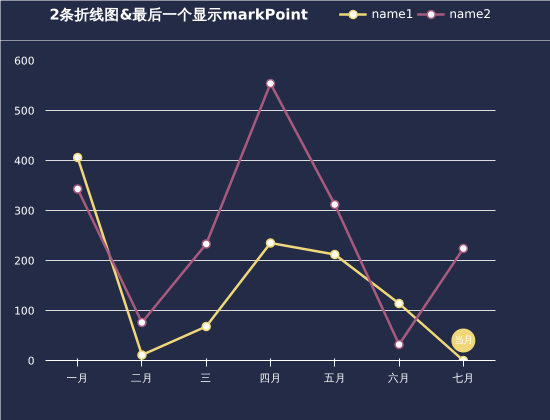 The image size is (550, 420). Describe the element at coordinates (179, 15) in the screenshot. I see `chart-title: 2条折线图&最后一个显示markPoint` at that location.